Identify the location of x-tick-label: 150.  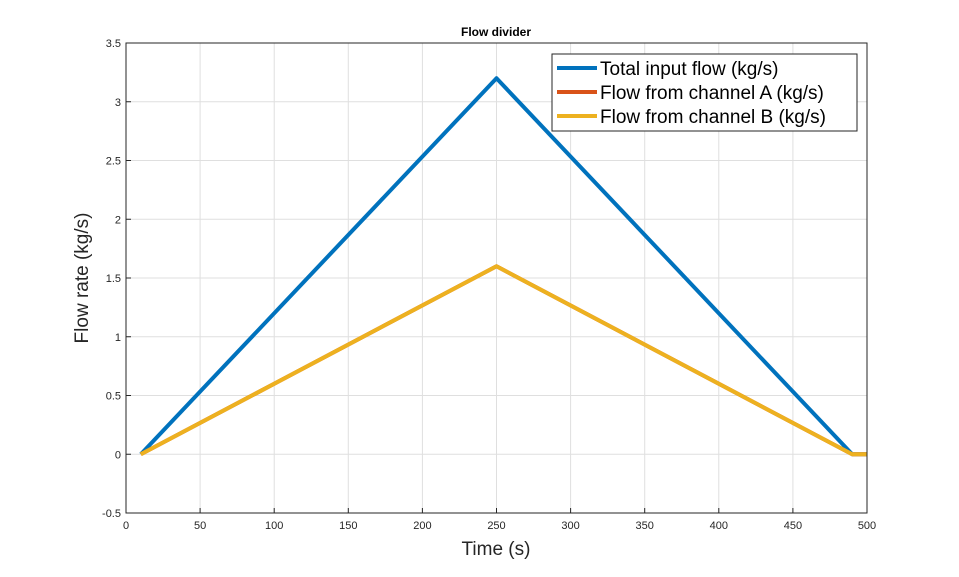
(348, 526).